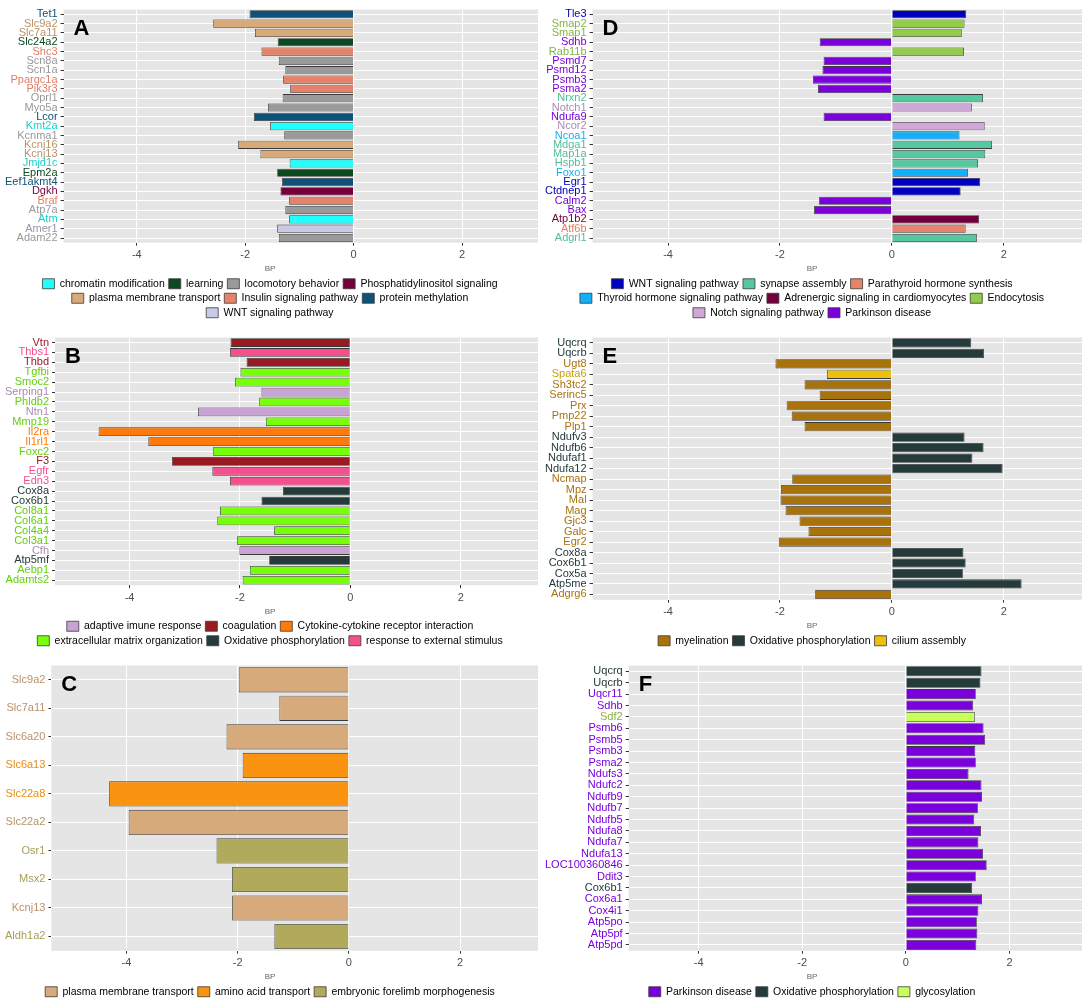 The image size is (1084, 1007). What do you see at coordinates (41, 227) in the screenshot?
I see `y-tick-label: Amer1` at bounding box center [41, 227].